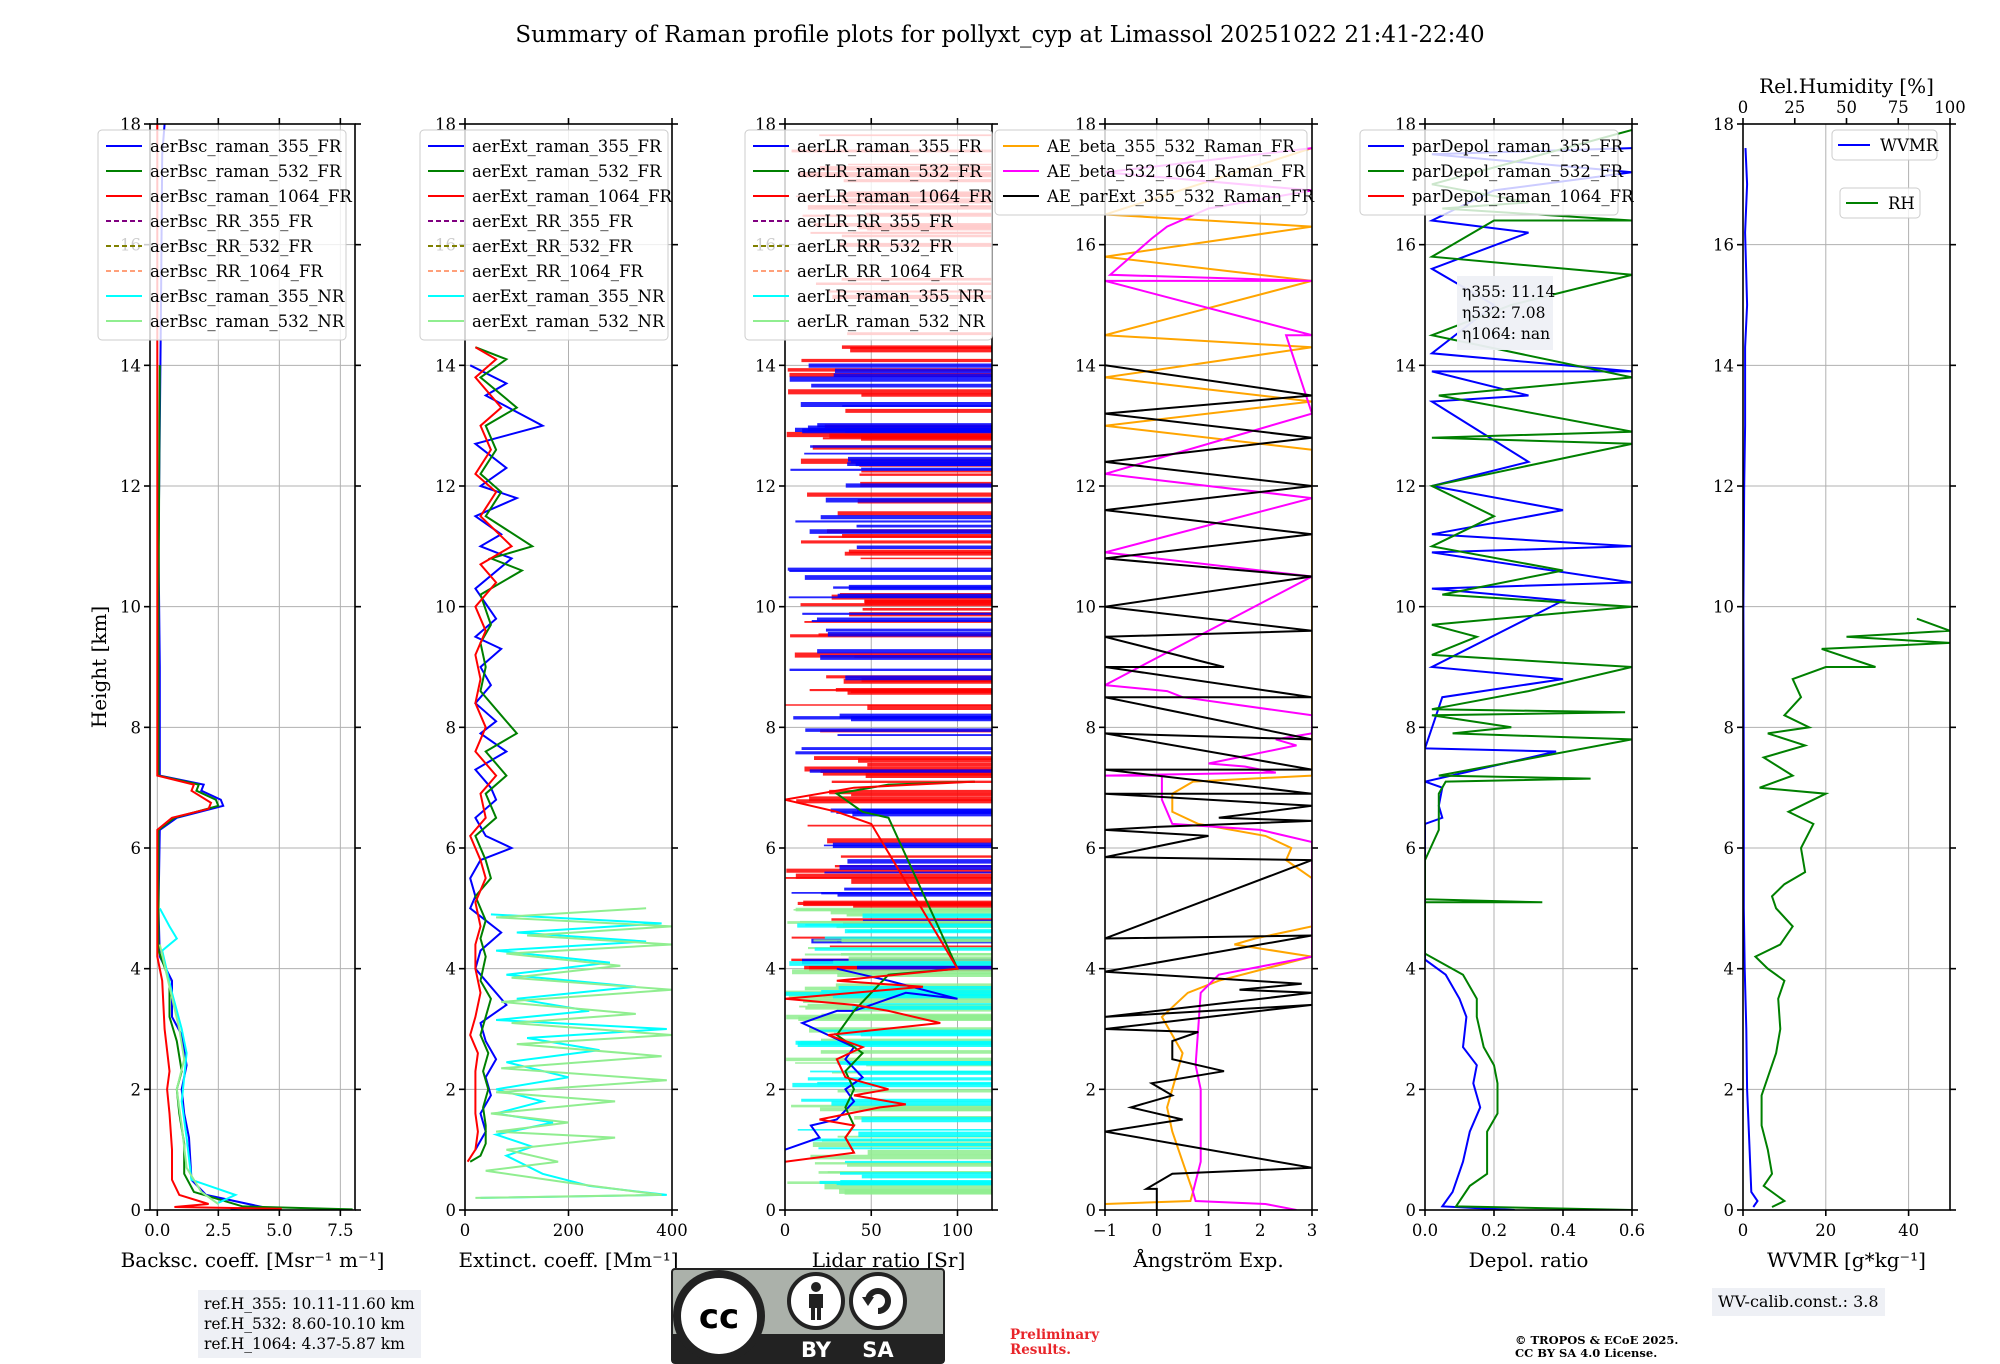 The height and width of the screenshot is (1364, 2000). What do you see at coordinates (1632, 1230) in the screenshot?
I see `x-tick-label: 0.6` at bounding box center [1632, 1230].